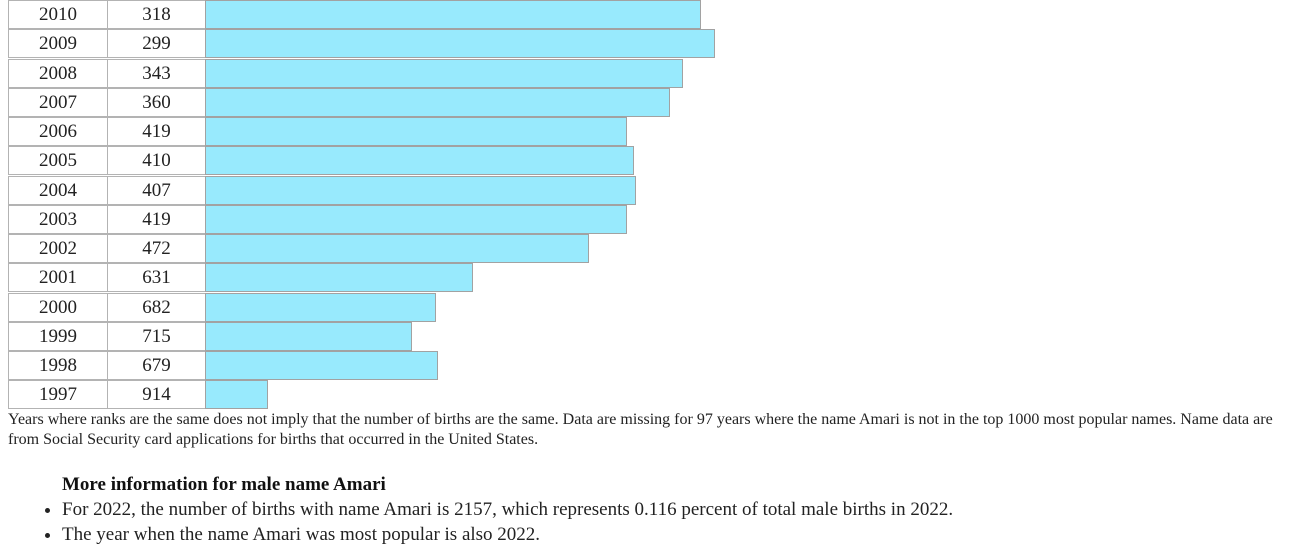 The image size is (1300, 556). Describe the element at coordinates (156, 190) in the screenshot. I see `rank-label: 407` at that location.